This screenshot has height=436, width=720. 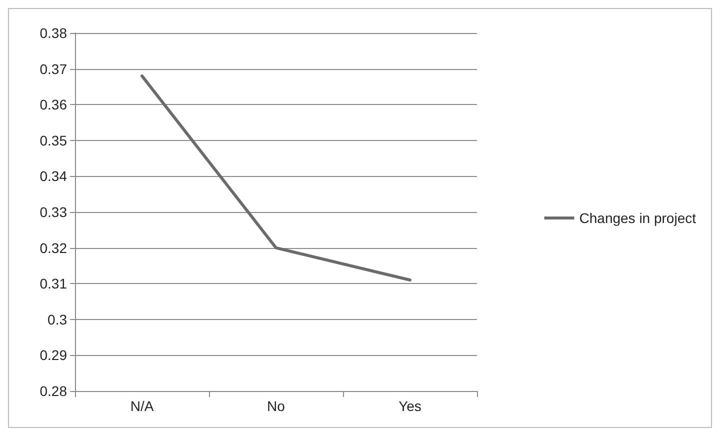 I want to click on y-tick-label: 0.28, so click(x=54, y=391).